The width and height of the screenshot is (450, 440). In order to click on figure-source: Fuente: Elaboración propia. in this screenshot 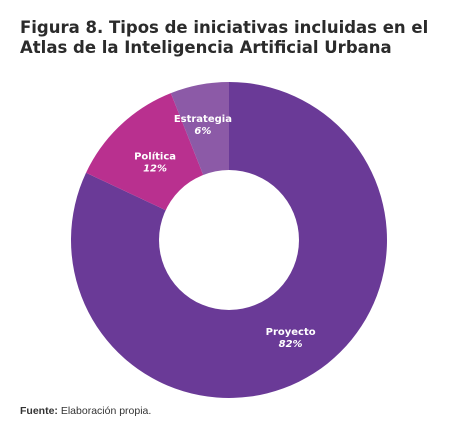, I will do `click(85, 411)`.